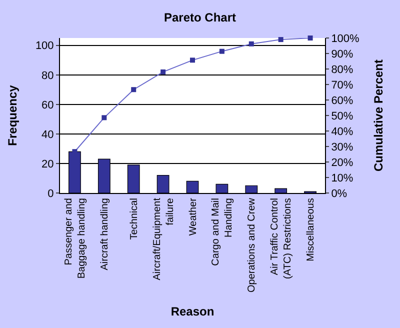  Describe the element at coordinates (51, 194) in the screenshot. I see `y-tick-label: 0` at that location.